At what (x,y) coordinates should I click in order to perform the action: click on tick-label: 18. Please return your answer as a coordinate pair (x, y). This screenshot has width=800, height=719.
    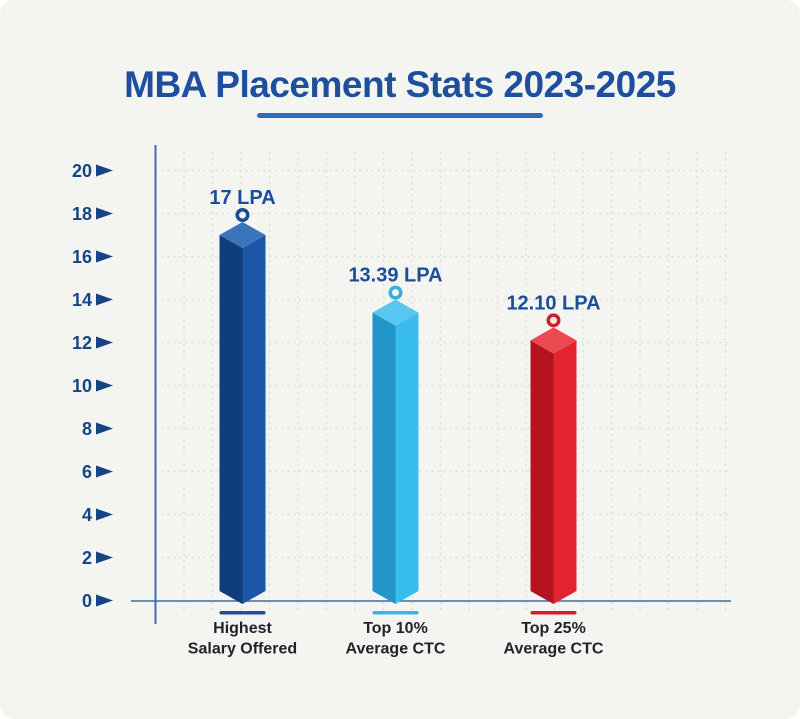
    Looking at the image, I should click on (82, 214).